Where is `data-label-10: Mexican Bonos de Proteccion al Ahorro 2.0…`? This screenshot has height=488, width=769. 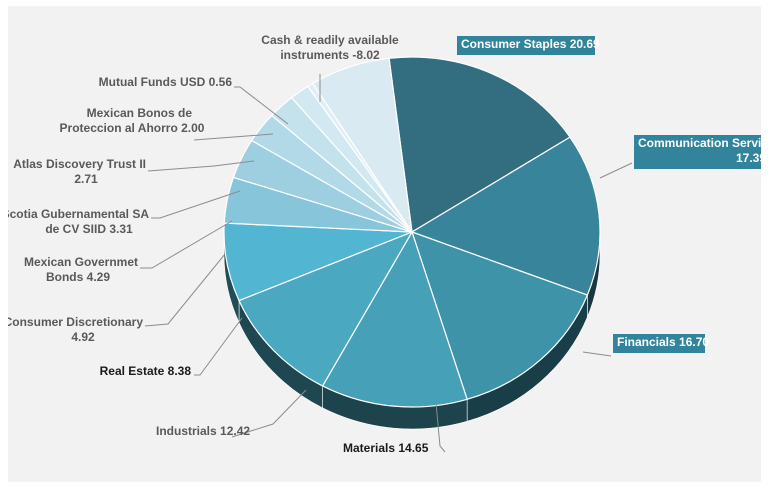
data-label-10: Mexican Bonos de Proteccion al Ahorro 2.0… is located at coordinates (132, 120).